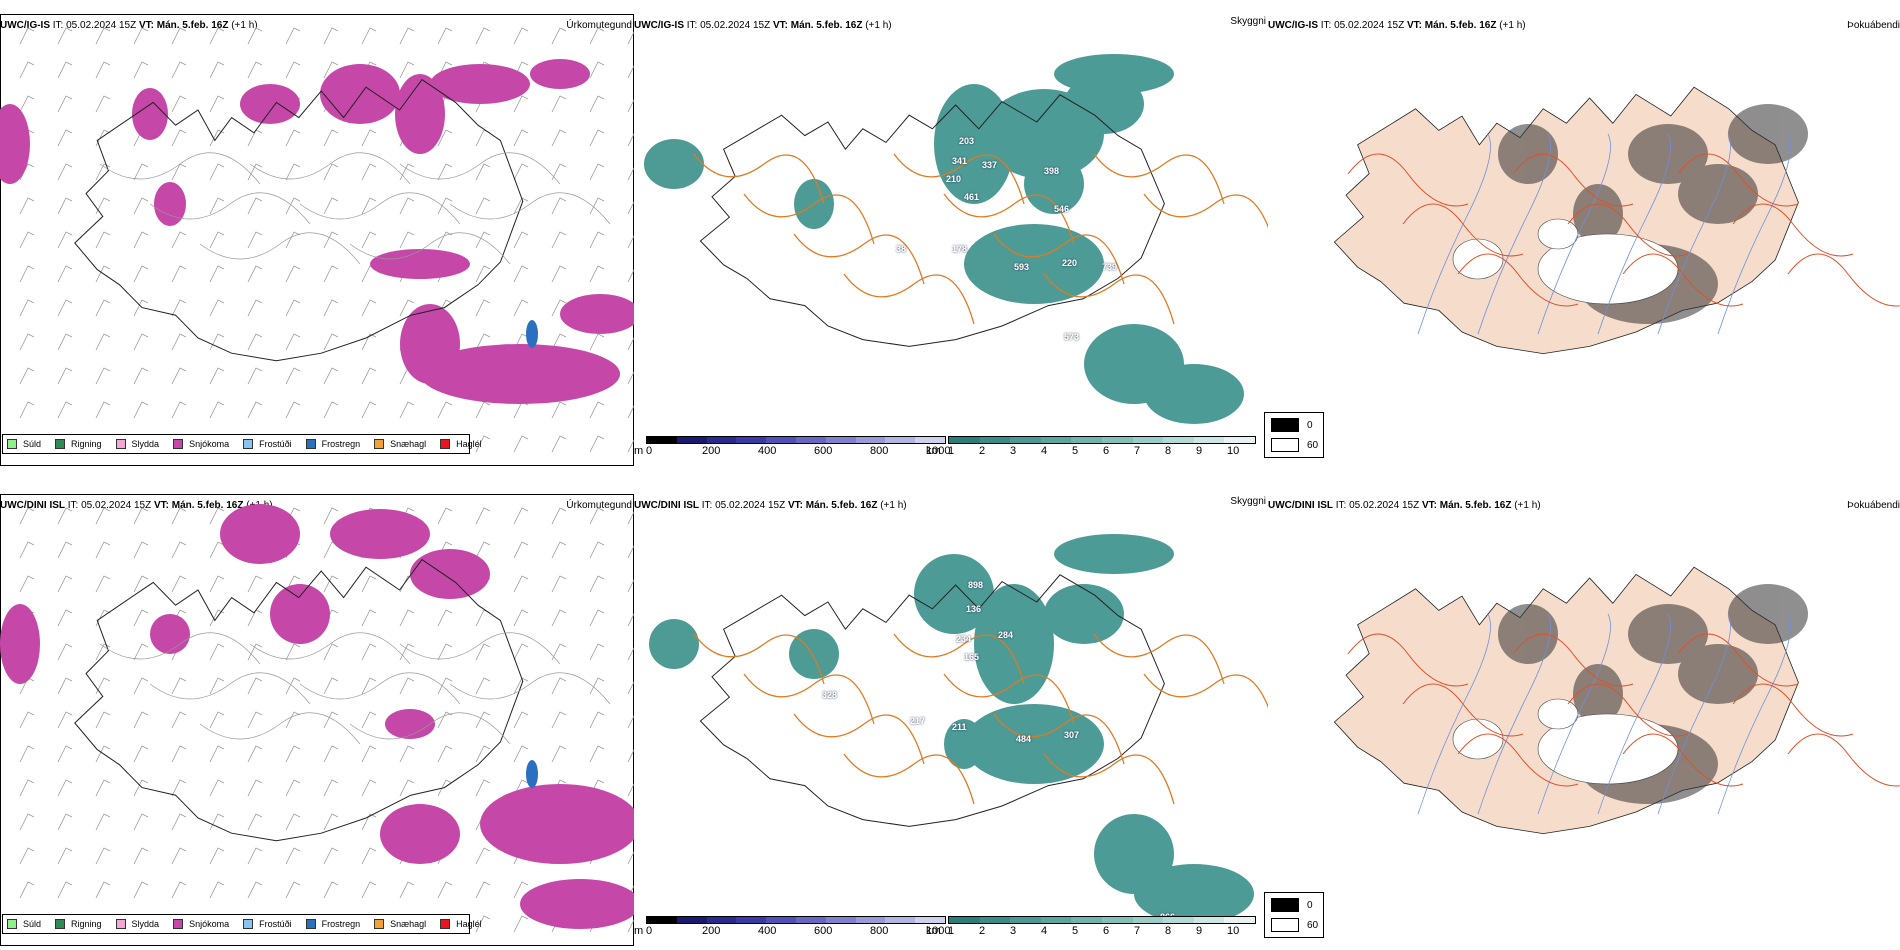 Image resolution: width=1900 pixels, height=950 pixels. Describe the element at coordinates (1168, 451) in the screenshot. I see `km-tick: 8` at that location.